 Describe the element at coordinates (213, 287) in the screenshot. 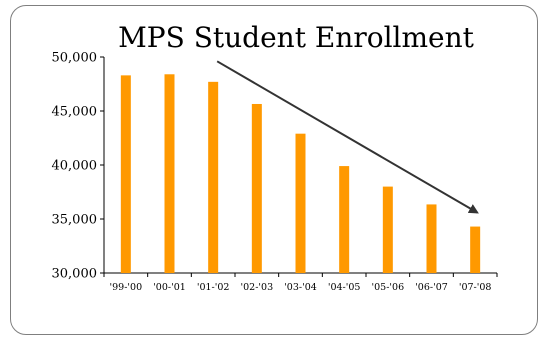

I see `x-tick-label: '01-'02` at that location.